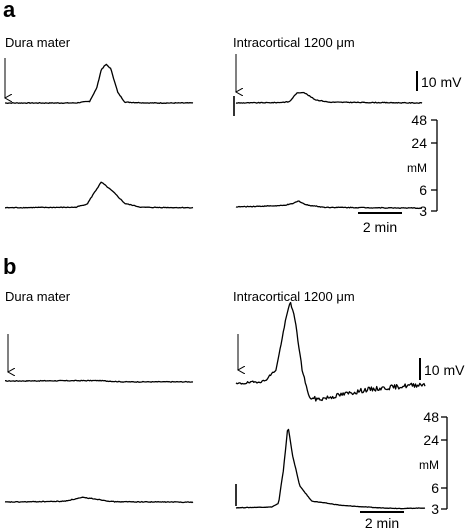 This screenshot has width=474, height=530. Describe the element at coordinates (329, 97) in the screenshot. I see `trace-a-right-top` at that location.